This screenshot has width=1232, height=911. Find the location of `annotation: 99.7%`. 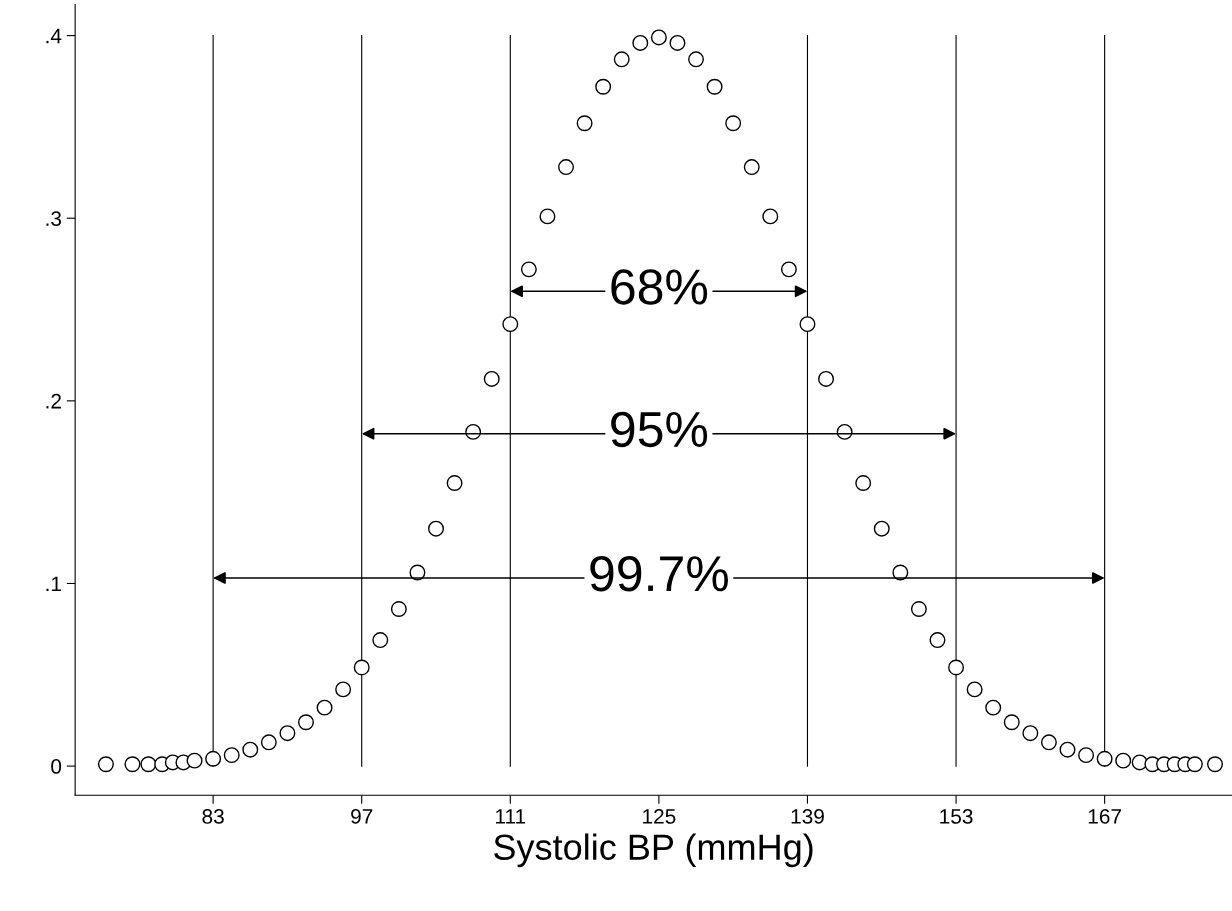

annotation: 99.7% is located at coordinates (659, 574).